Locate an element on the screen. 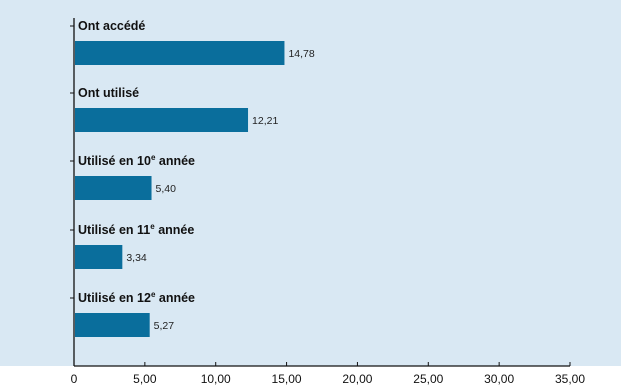 The image size is (621, 391). x-tick-label: 10,00 is located at coordinates (216, 379).